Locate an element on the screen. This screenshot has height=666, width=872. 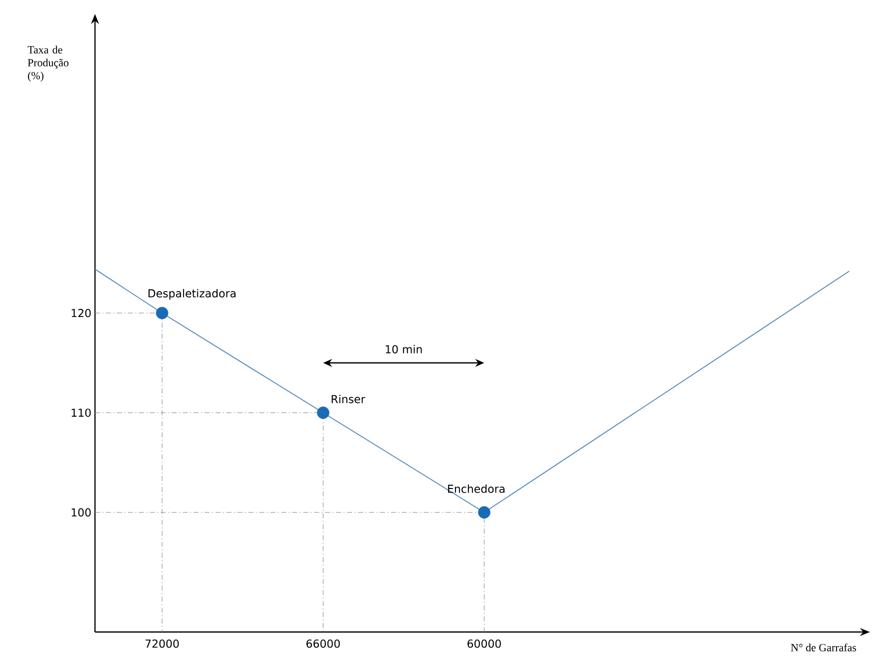
annotation: Enchedora is located at coordinates (476, 488).